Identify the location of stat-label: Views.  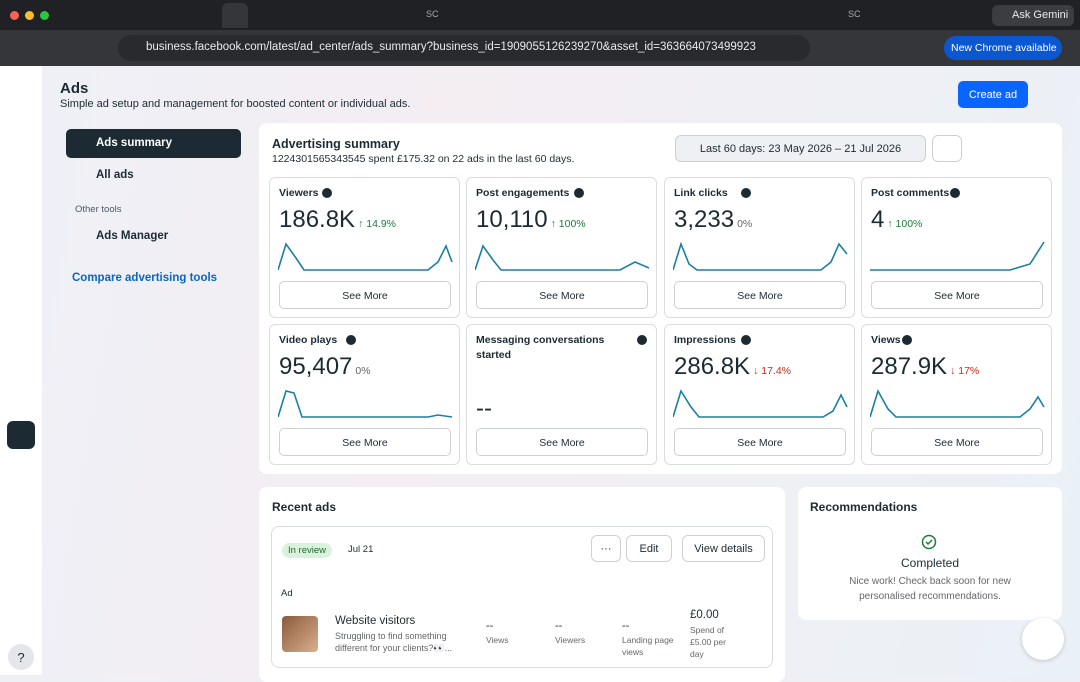
(497, 640).